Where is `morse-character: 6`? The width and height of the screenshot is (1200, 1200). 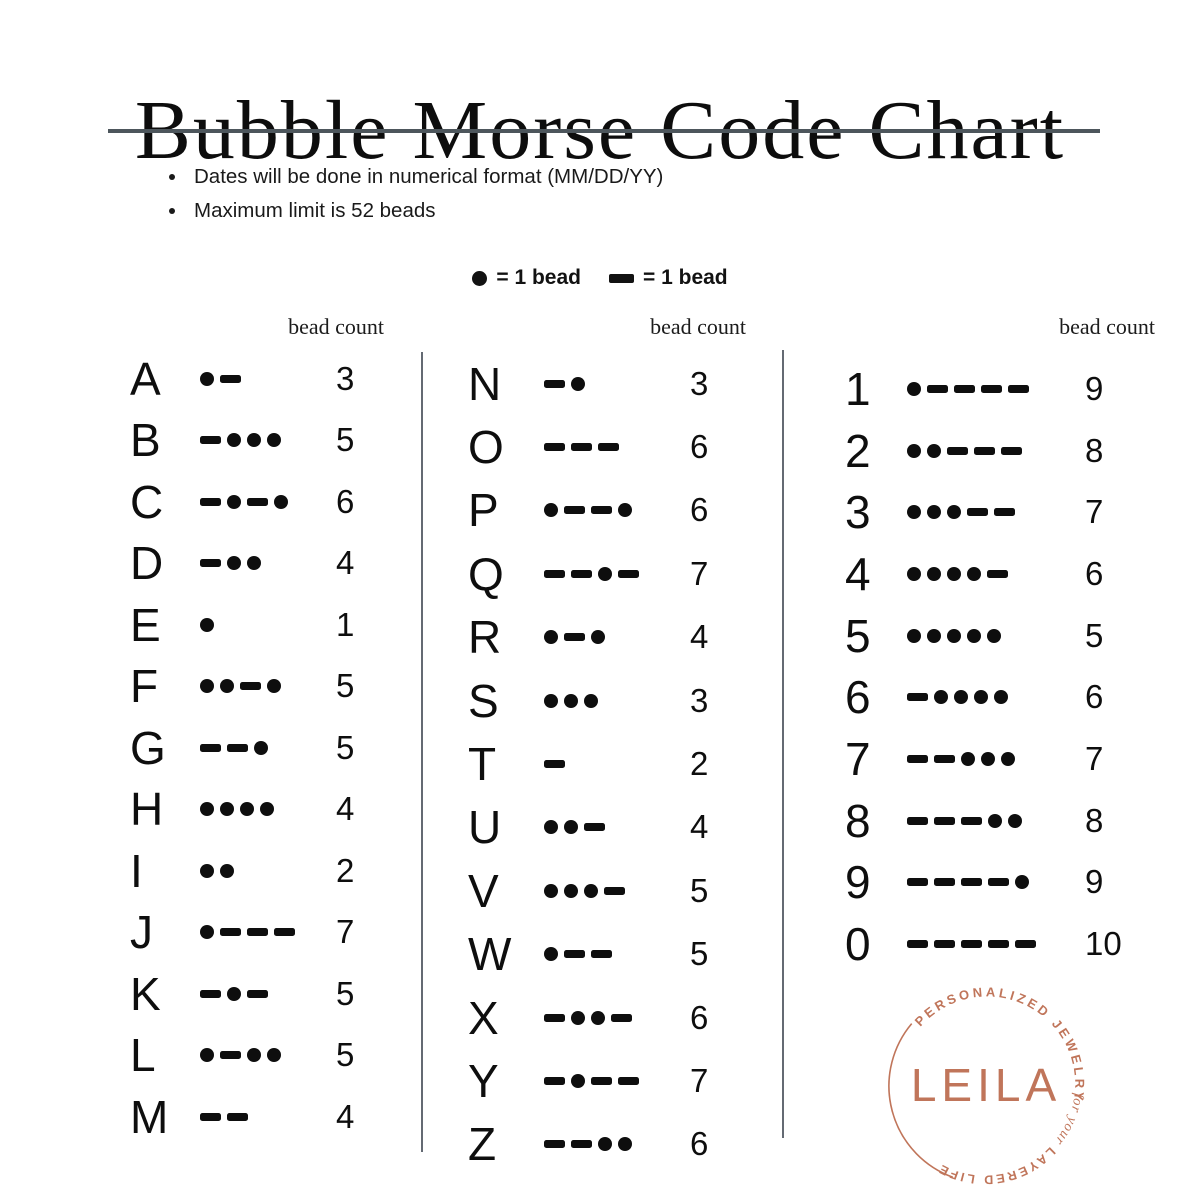 morse-character: 6 is located at coordinates (858, 697).